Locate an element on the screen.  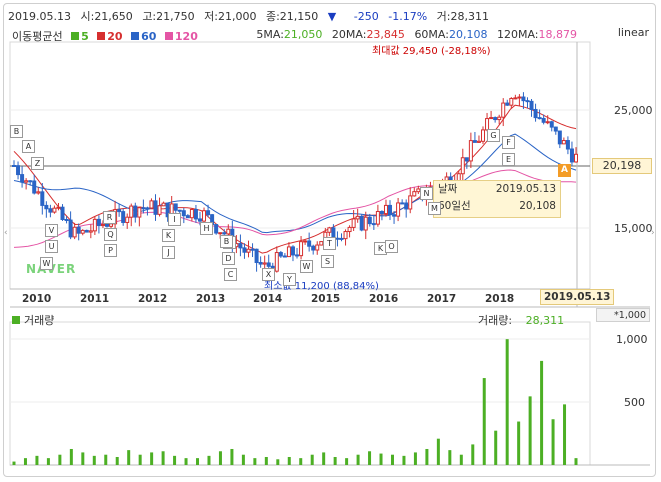
event-marker: U is located at coordinates (51, 246).